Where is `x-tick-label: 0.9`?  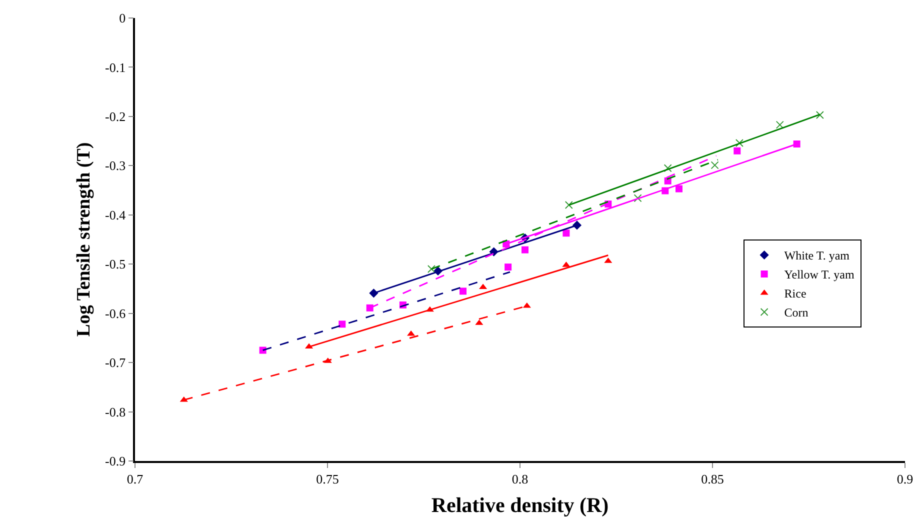 x-tick-label: 0.9 is located at coordinates (905, 478).